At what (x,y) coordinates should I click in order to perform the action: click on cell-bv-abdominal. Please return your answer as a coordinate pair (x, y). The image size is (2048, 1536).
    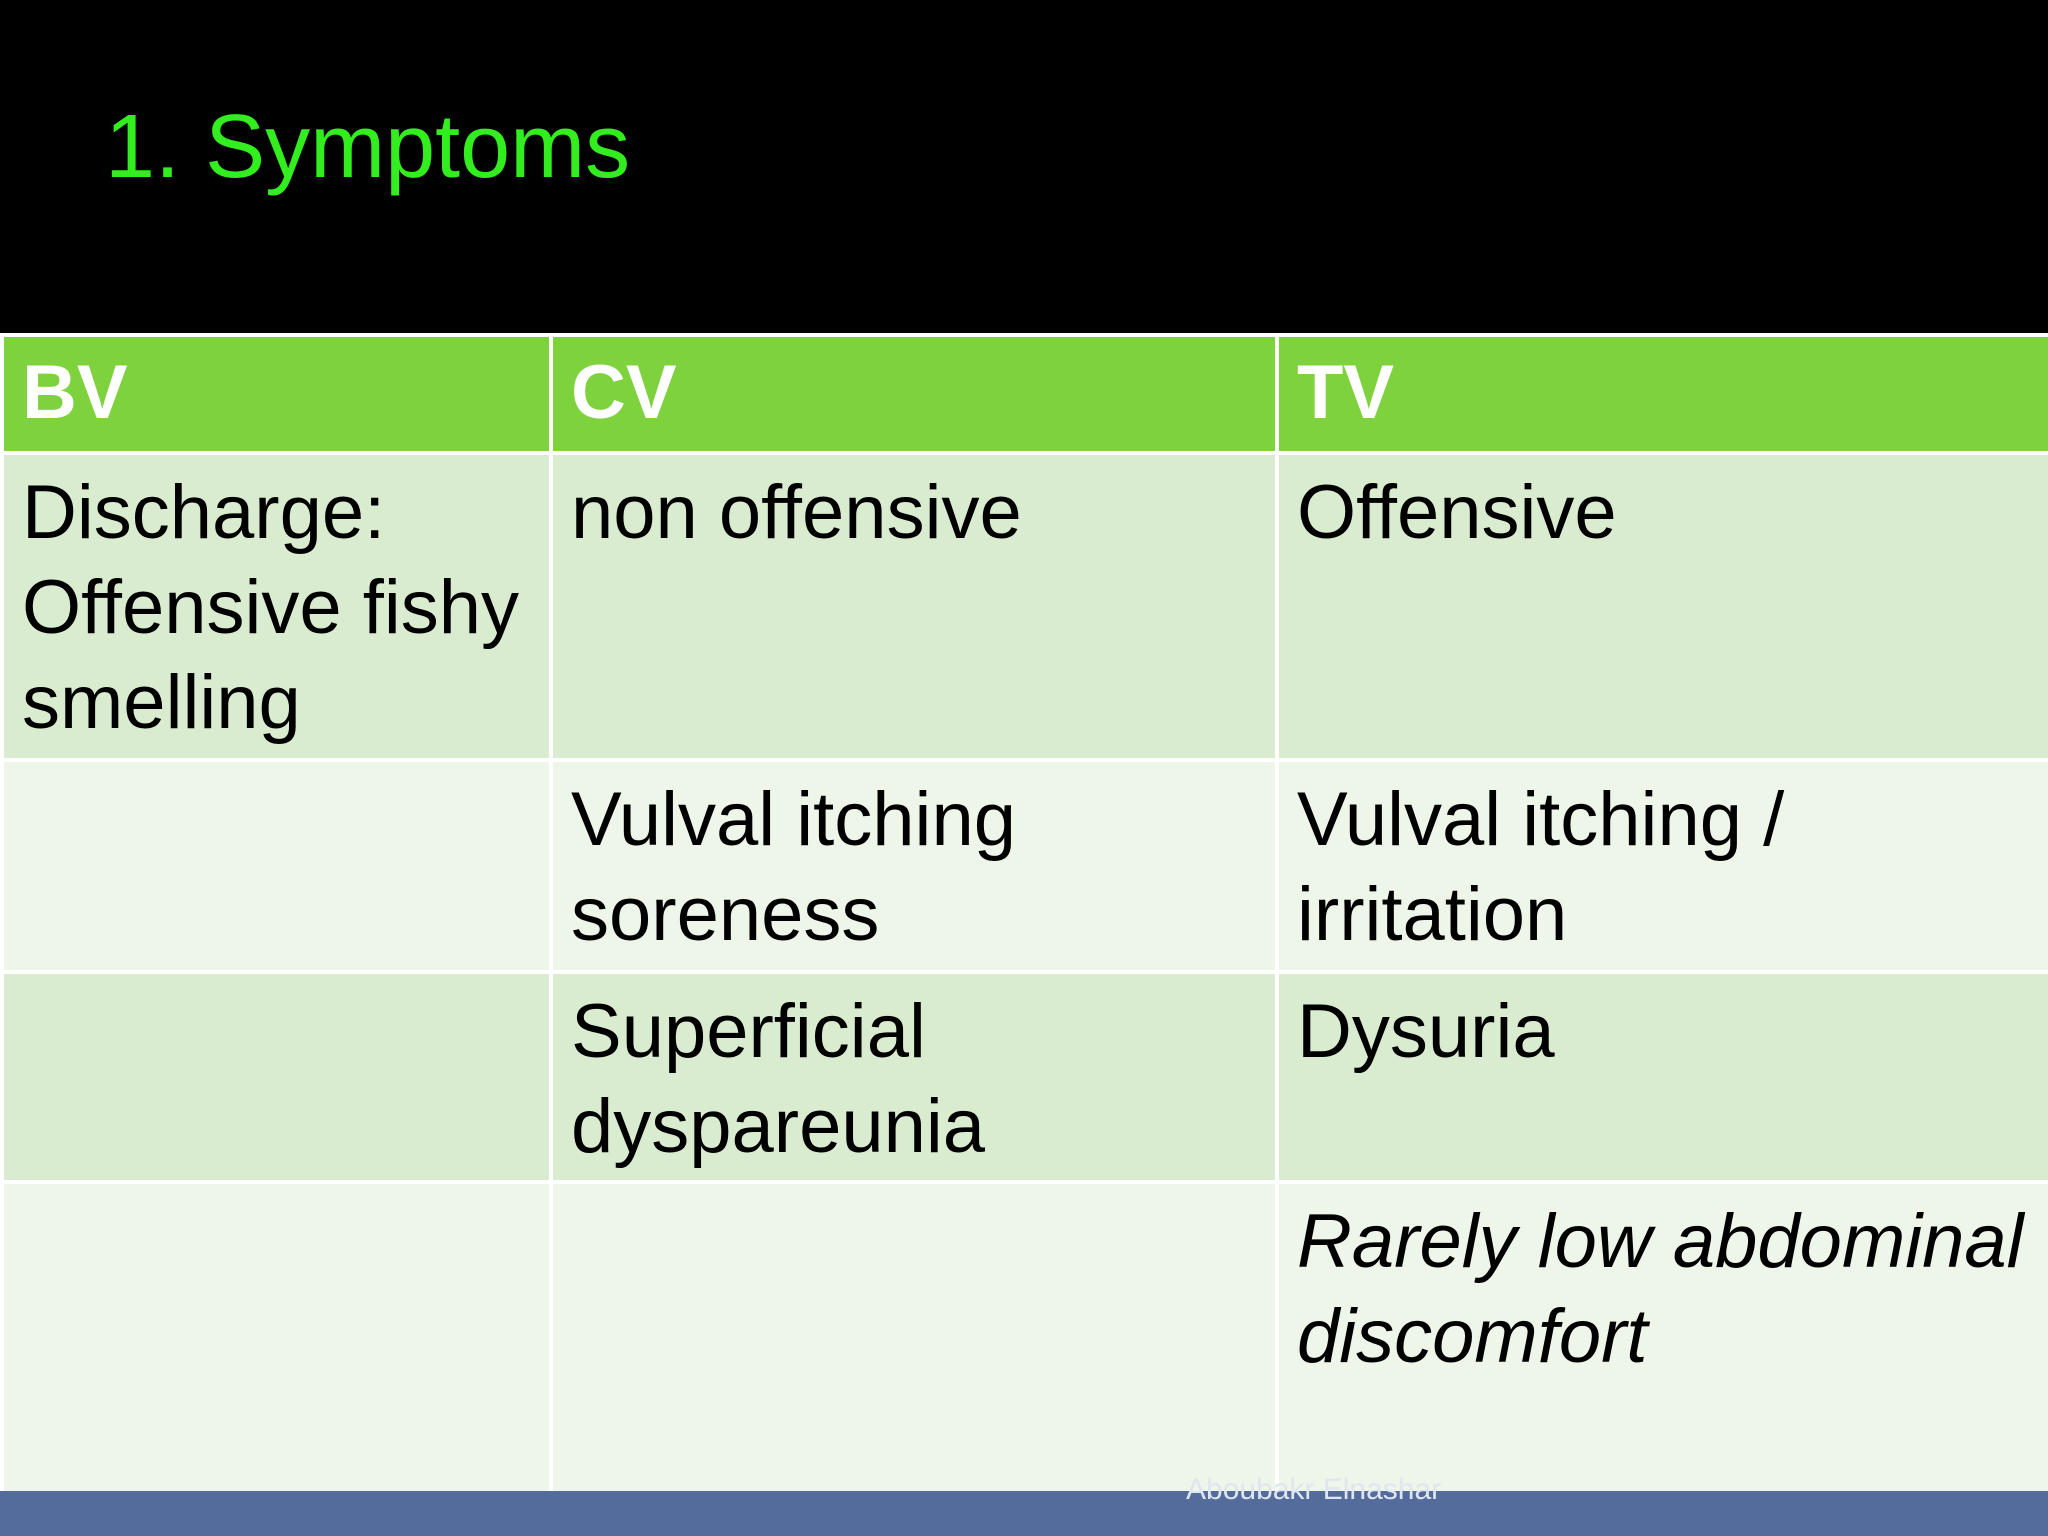
    Looking at the image, I should click on (276, 1337).